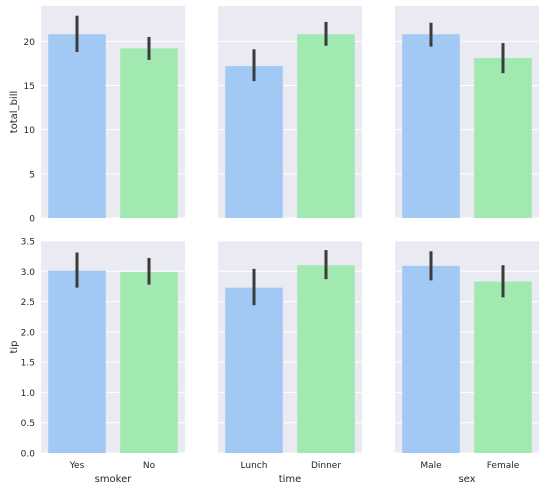  What do you see at coordinates (431, 126) in the screenshot?
I see `bar-male-r0` at bounding box center [431, 126].